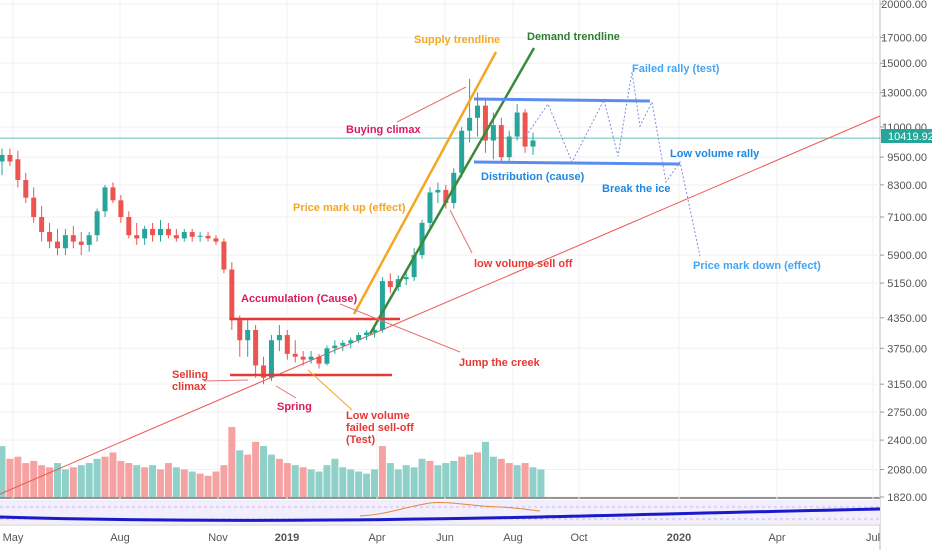 This screenshot has height=550, width=932. What do you see at coordinates (907, 441) in the screenshot?
I see `y-tick-label: 2400.00` at bounding box center [907, 441].